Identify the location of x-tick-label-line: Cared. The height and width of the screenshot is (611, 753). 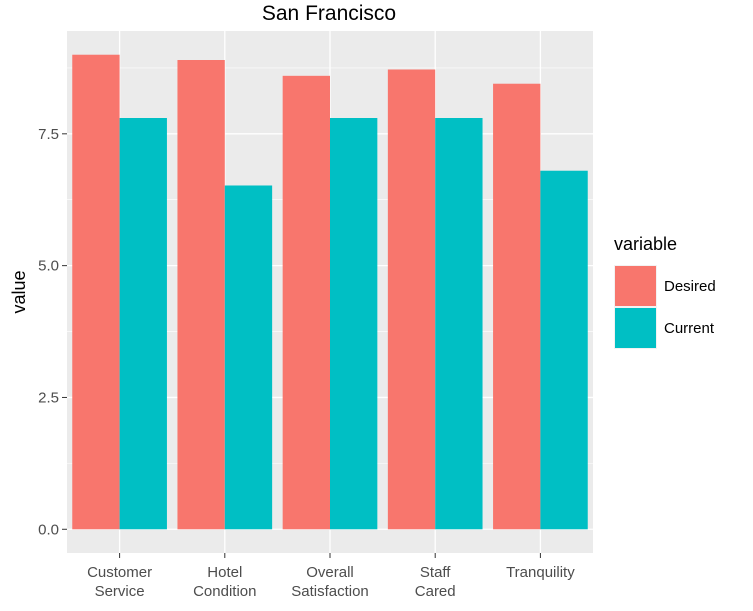
(435, 591).